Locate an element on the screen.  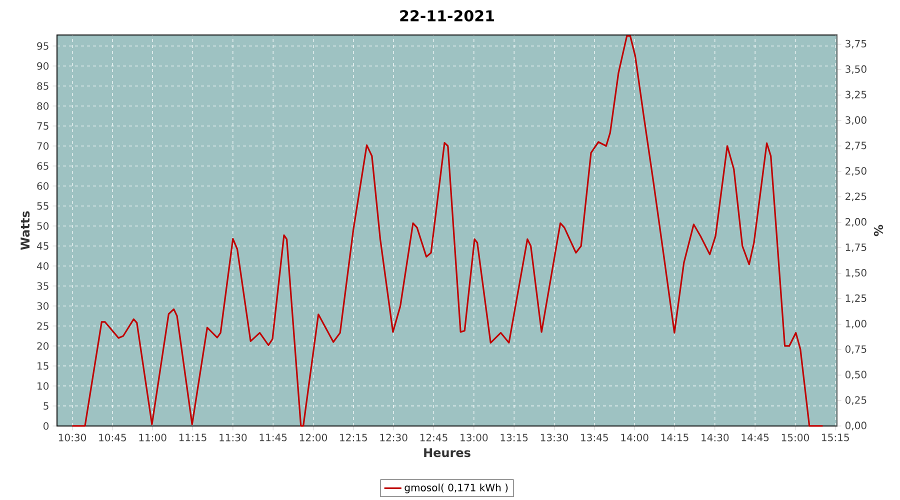
y-tick-label: 50 is located at coordinates (43, 226).